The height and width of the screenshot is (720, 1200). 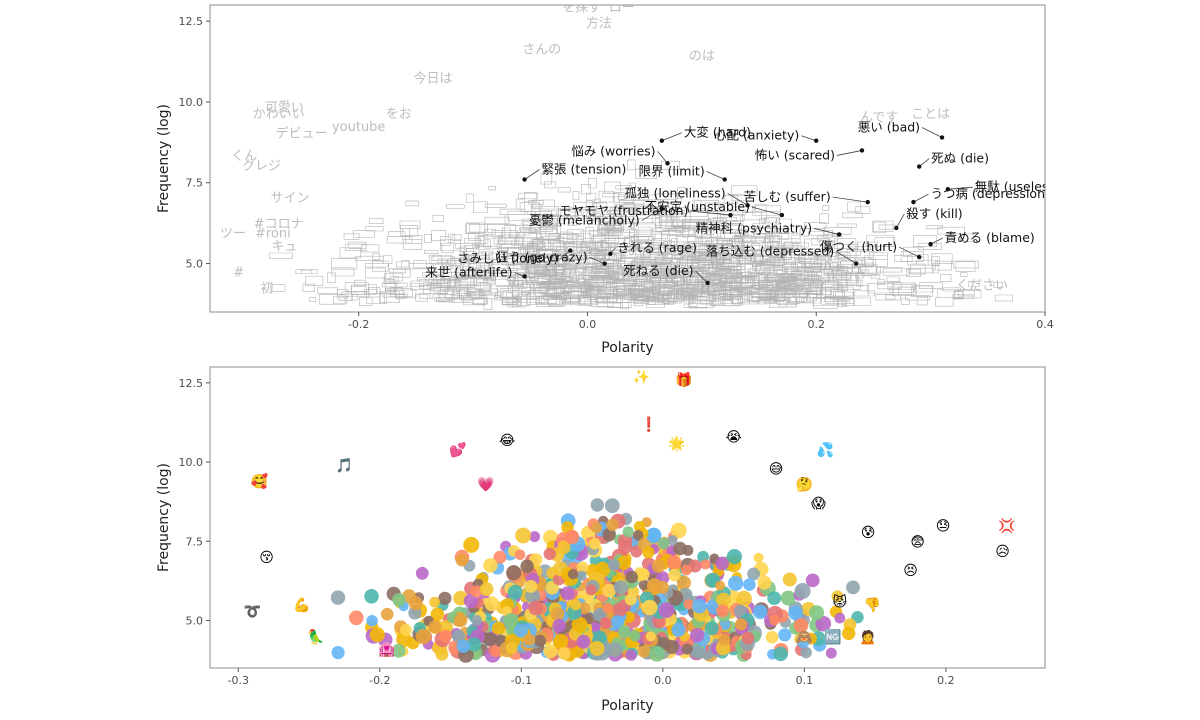 I want to click on emoji-point: 😰, so click(x=868, y=533).